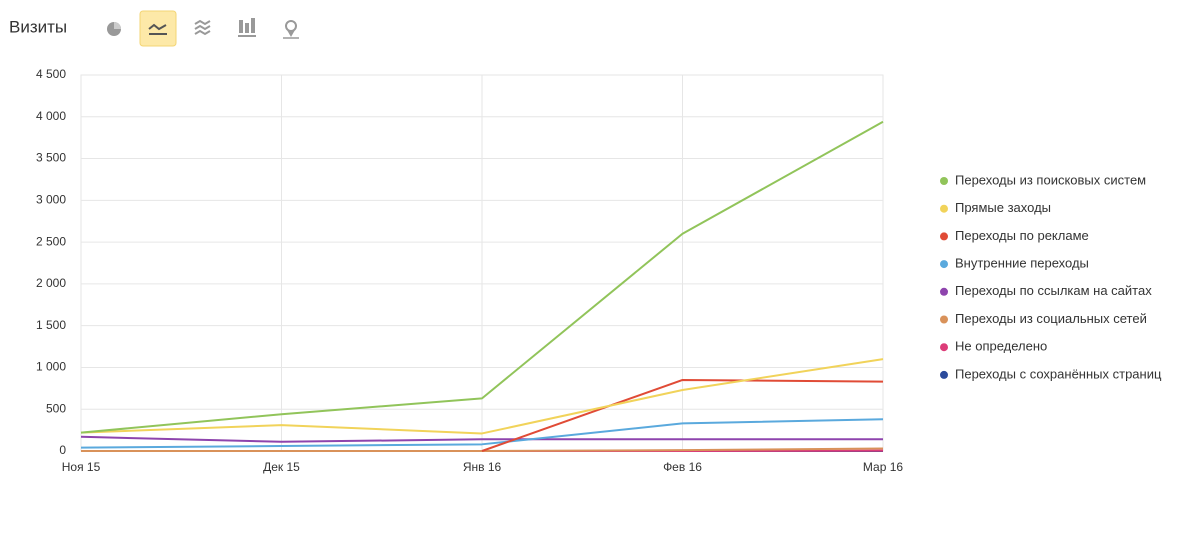  What do you see at coordinates (883, 467) in the screenshot?
I see `x-tick-label: Мар 16` at bounding box center [883, 467].